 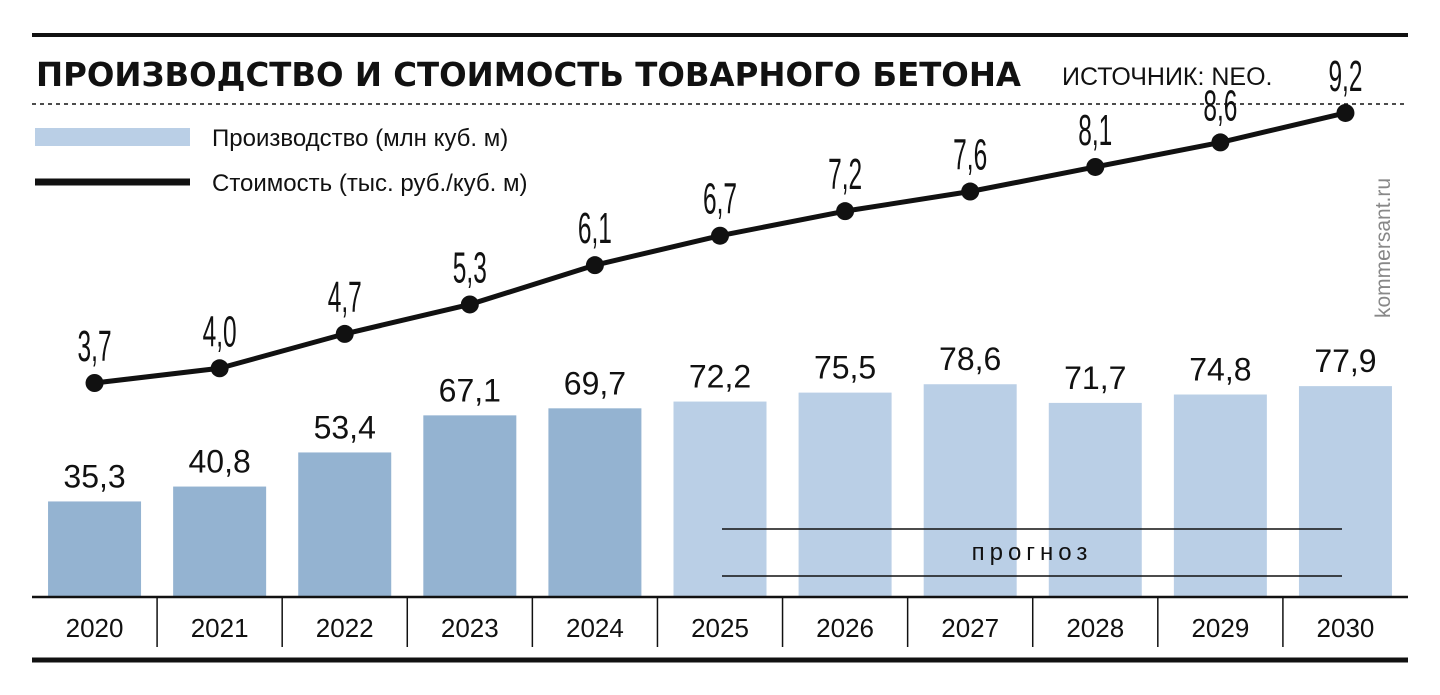 I want to click on cost-value-label-2025: 6,7, so click(x=720, y=198).